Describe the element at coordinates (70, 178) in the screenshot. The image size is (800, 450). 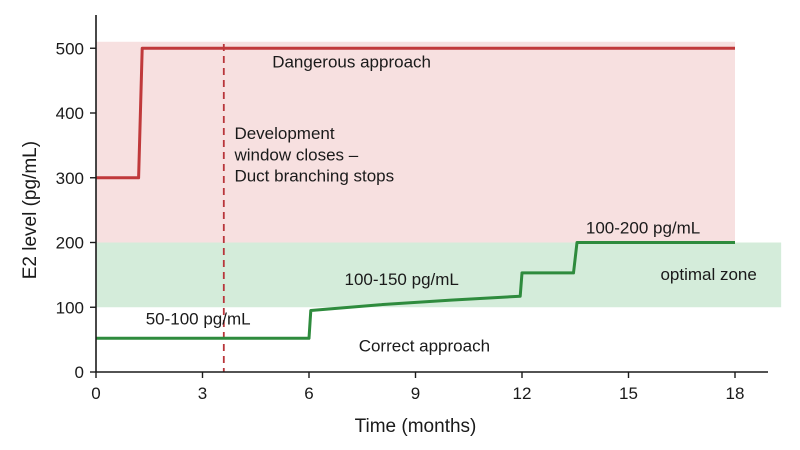
I see `y-tick-label: 300` at that location.